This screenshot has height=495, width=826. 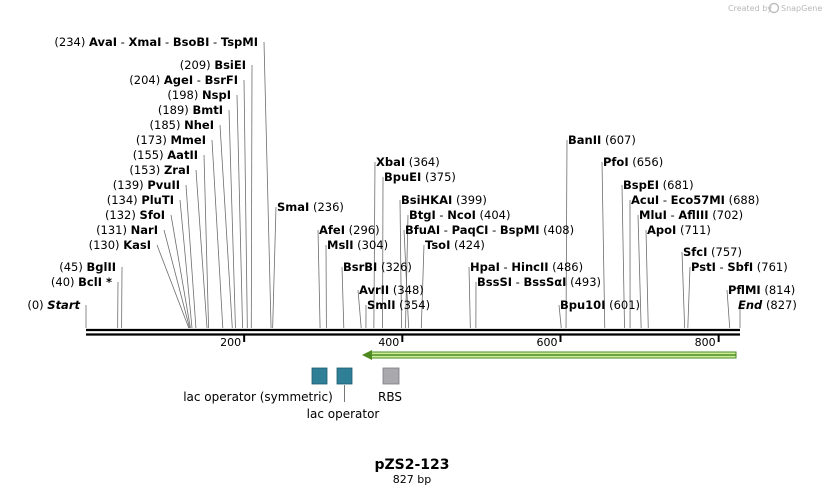 I want to click on site-leader-bsrBI, so click(x=343, y=297).